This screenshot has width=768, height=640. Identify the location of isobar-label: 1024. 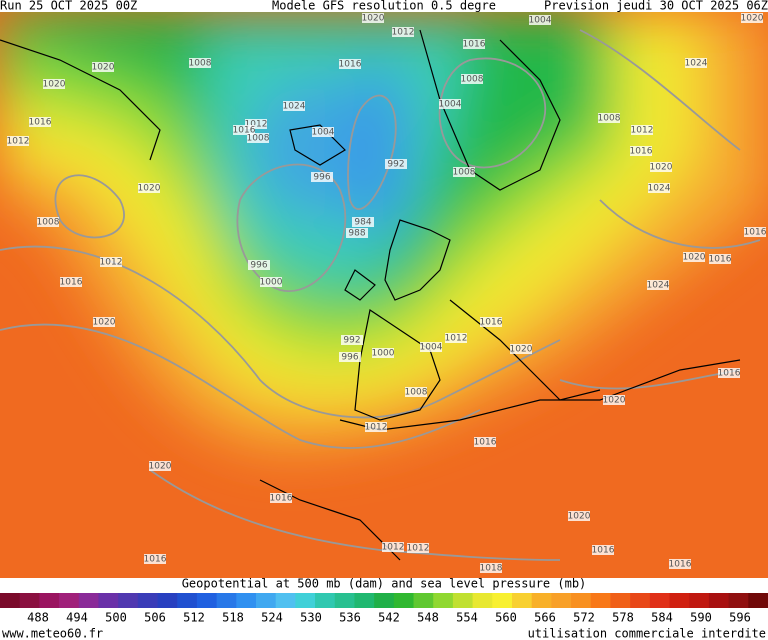
(658, 286).